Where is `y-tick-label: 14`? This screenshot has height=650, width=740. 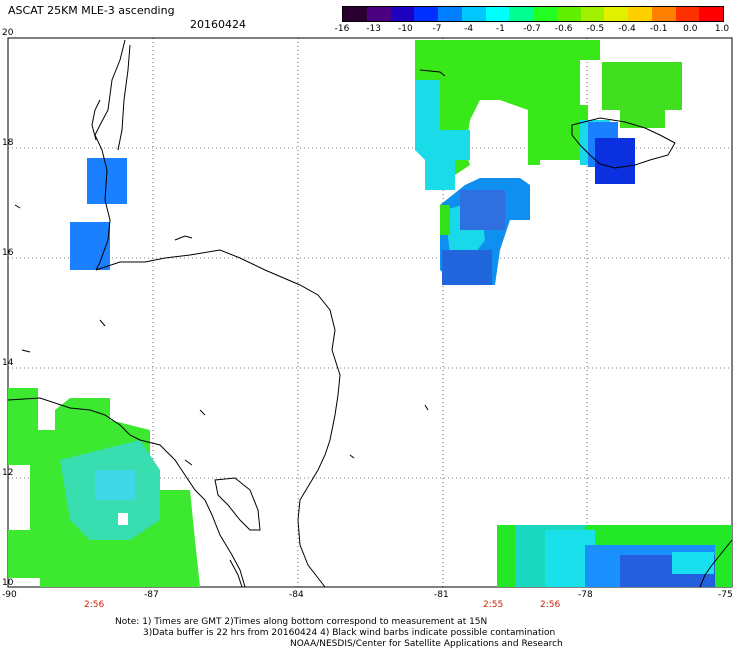 y-tick-label: 14 is located at coordinates (8, 363).